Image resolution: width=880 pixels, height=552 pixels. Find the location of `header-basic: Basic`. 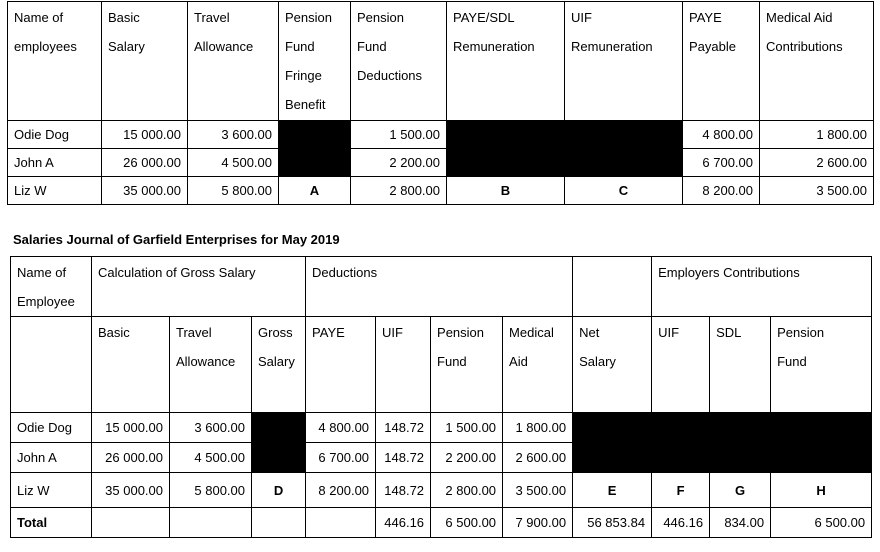

header-basic: Basic is located at coordinates (130, 364).